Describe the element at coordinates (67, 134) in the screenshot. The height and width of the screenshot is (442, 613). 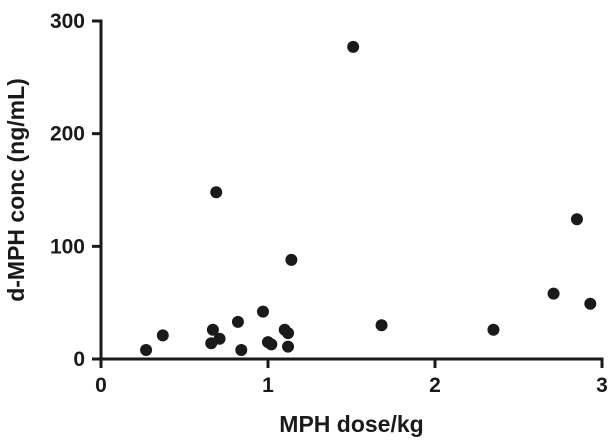
I see `y-tick-label: 200` at that location.